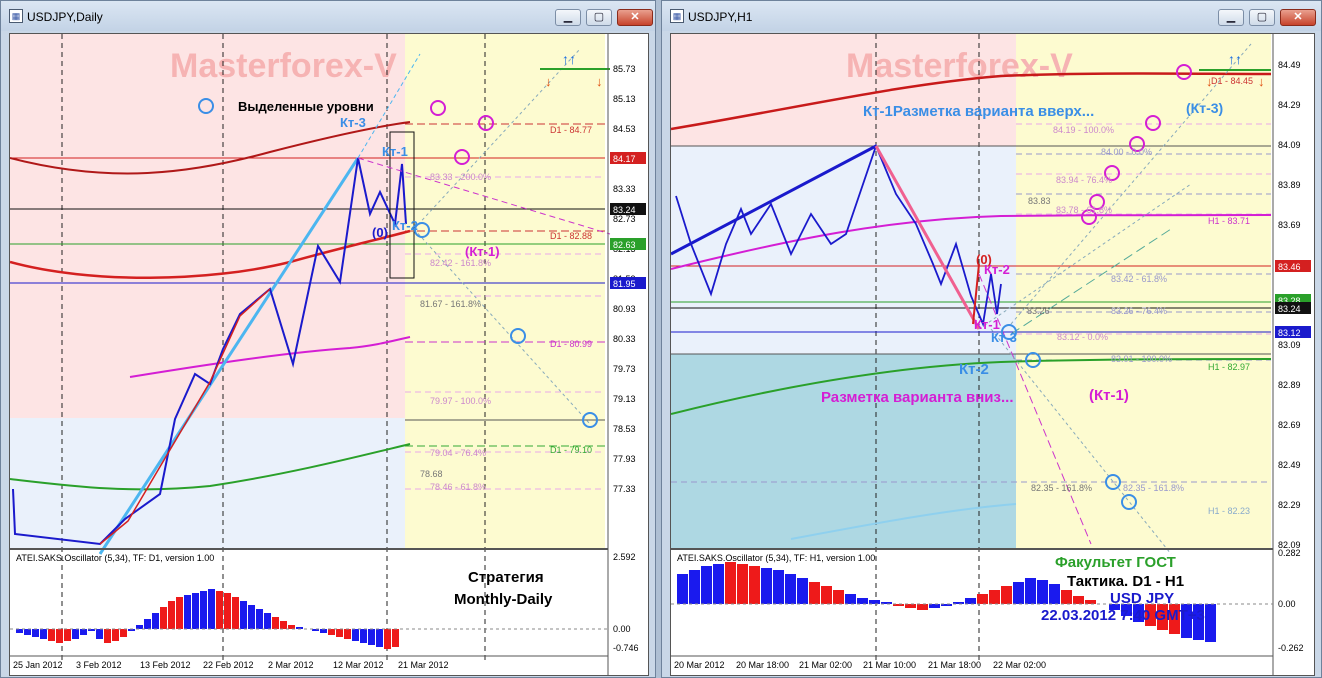 The image size is (1322, 678). Describe the element at coordinates (460, 263) in the screenshot. I see `level-label: 82.42 - 161.8%` at that location.